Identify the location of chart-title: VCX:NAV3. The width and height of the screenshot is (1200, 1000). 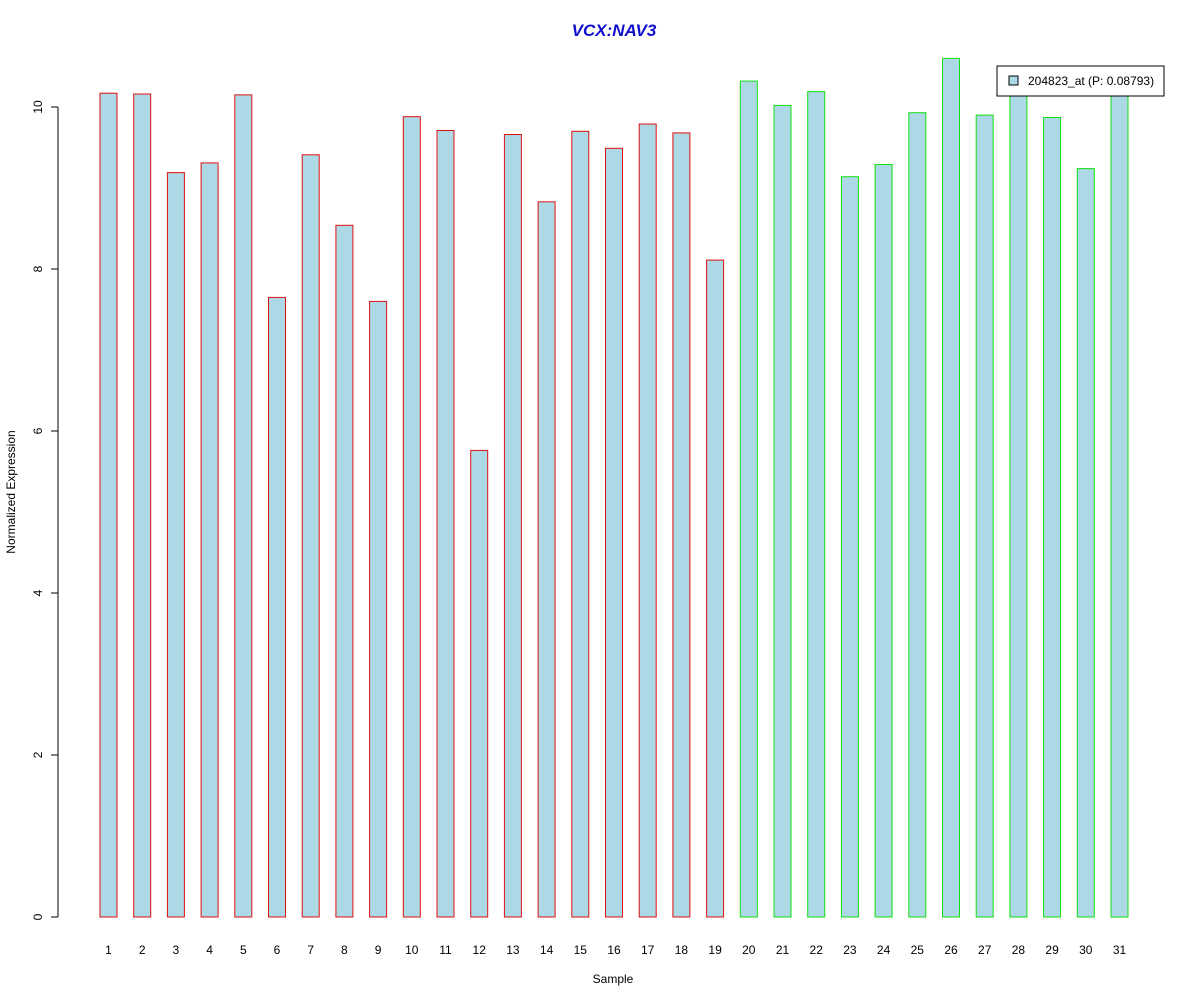
(614, 30).